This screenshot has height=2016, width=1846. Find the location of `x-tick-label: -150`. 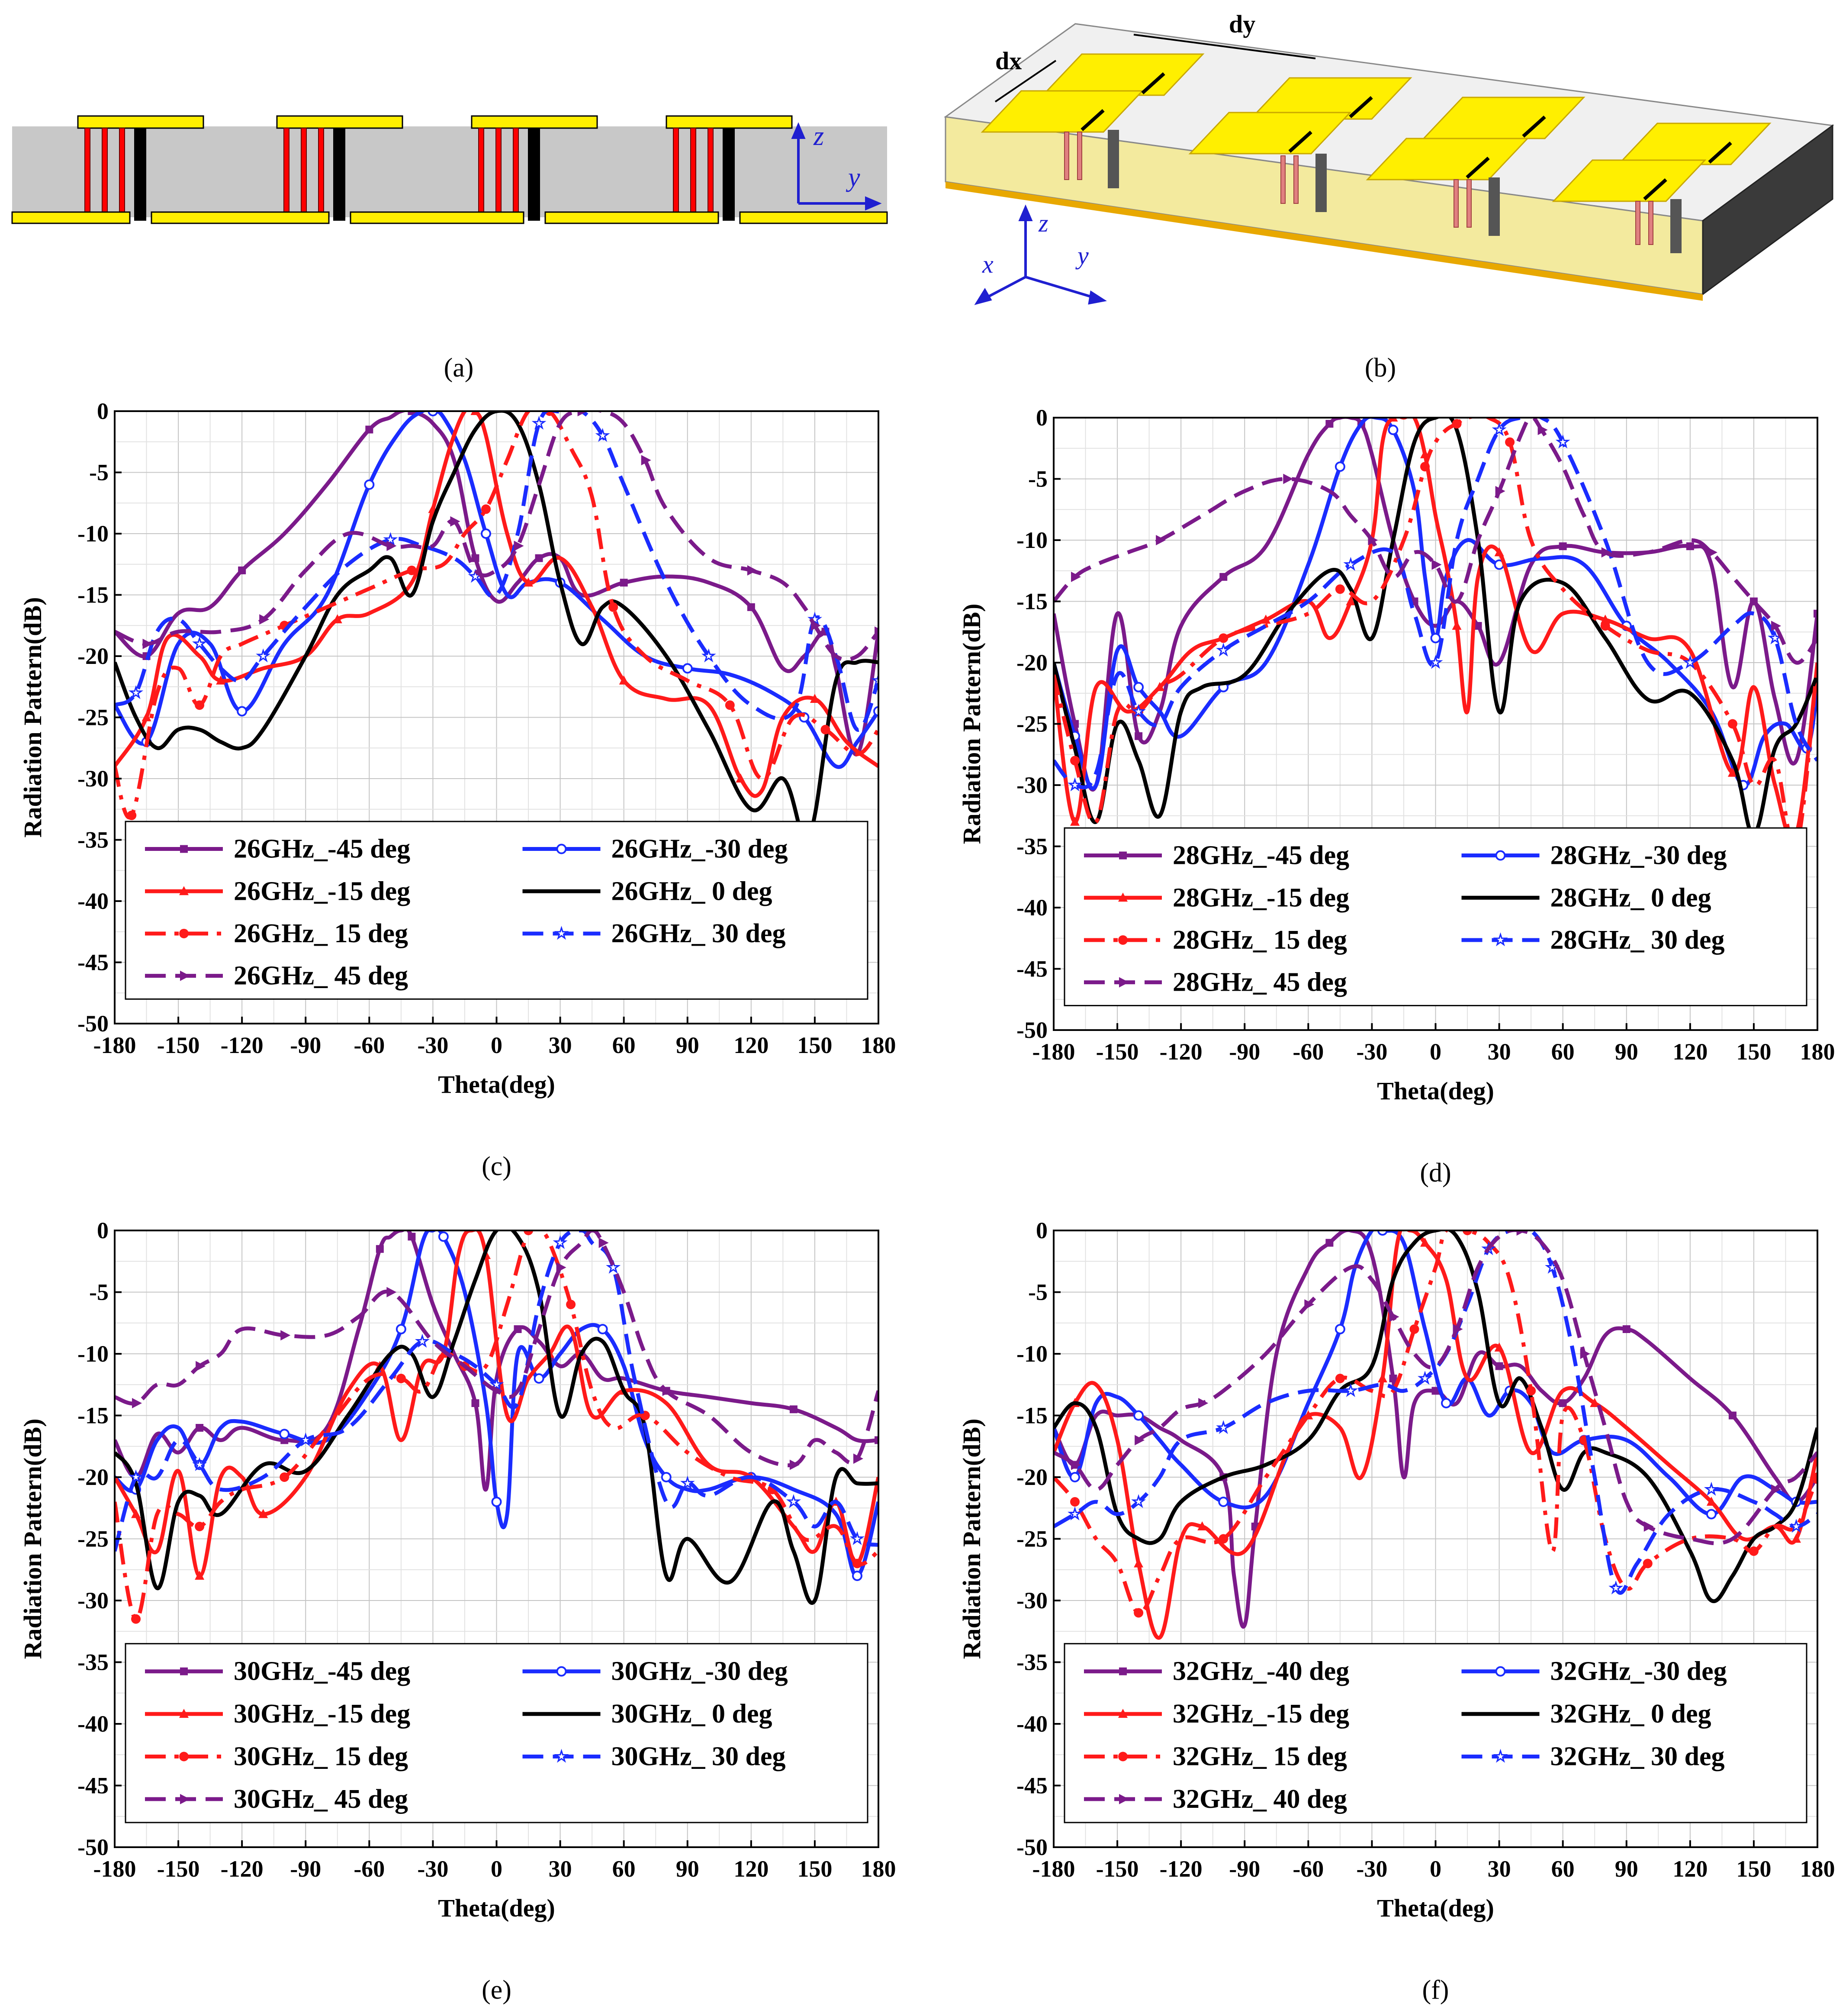

x-tick-label: -150 is located at coordinates (1117, 1052).